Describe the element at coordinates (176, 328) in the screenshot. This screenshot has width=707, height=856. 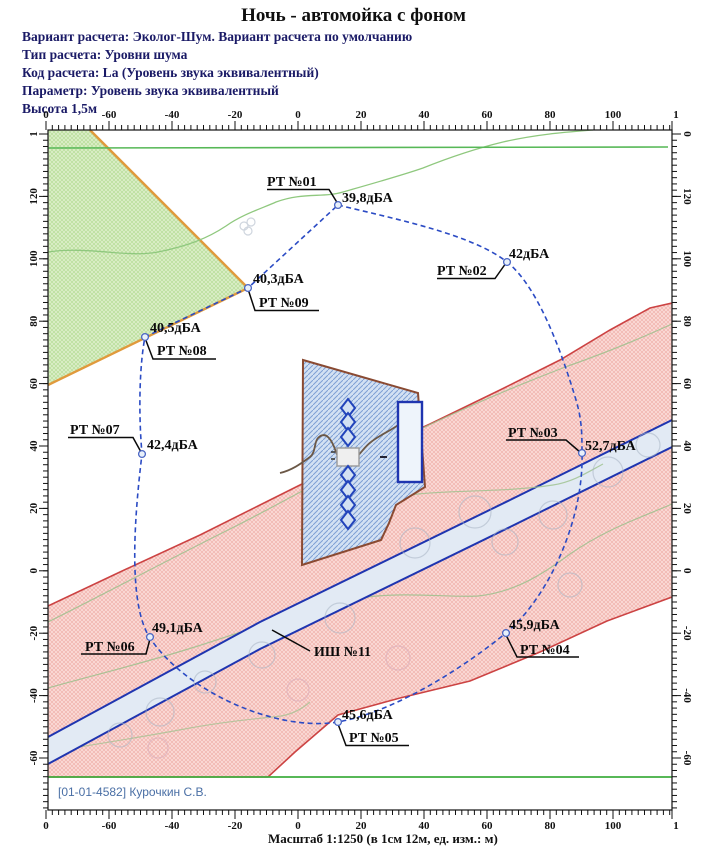
I see `point-value: 40,5дБА` at that location.